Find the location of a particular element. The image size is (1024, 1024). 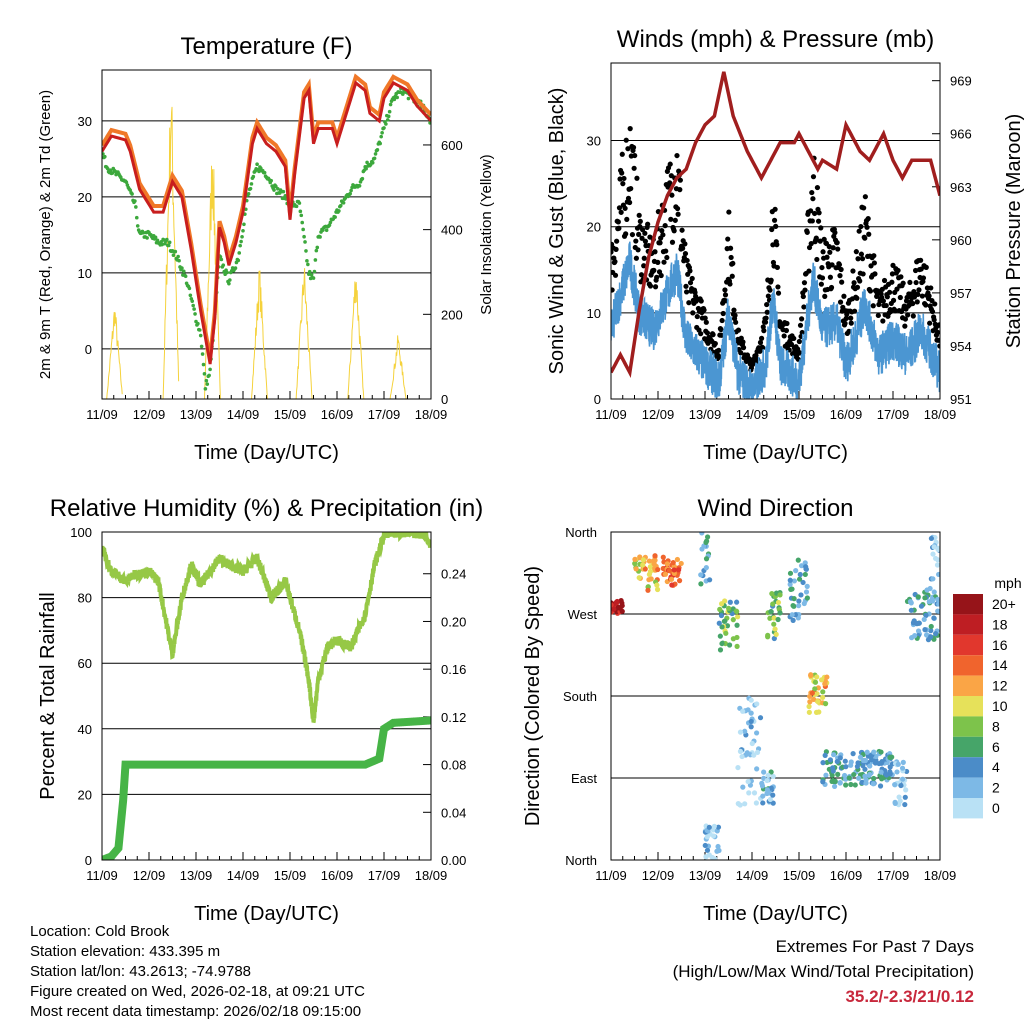

y-right-tick-label: 0.24 is located at coordinates (453, 574).